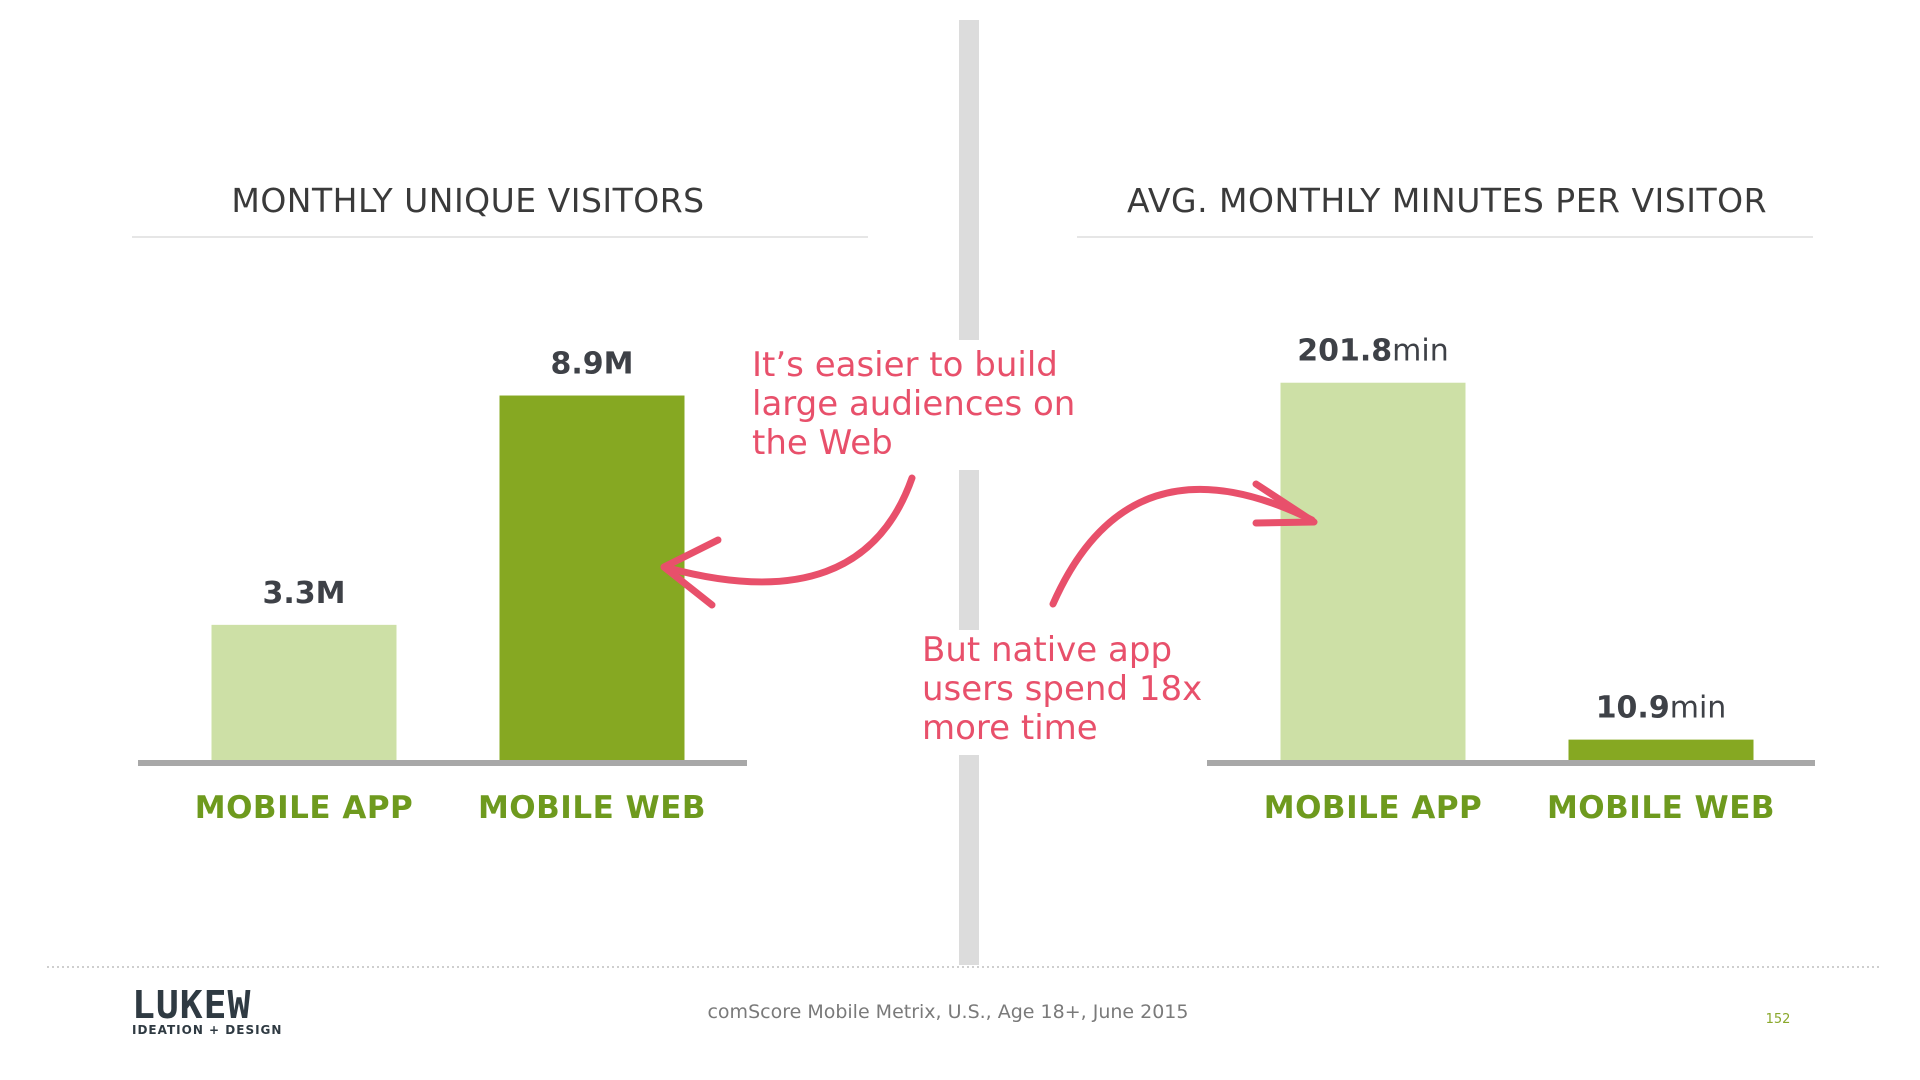 Image resolution: width=1920 pixels, height=1080 pixels. Describe the element at coordinates (467, 200) in the screenshot. I see `chart-title-unique-visitors: MONTHLY UNIQUE VISITORS` at that location.